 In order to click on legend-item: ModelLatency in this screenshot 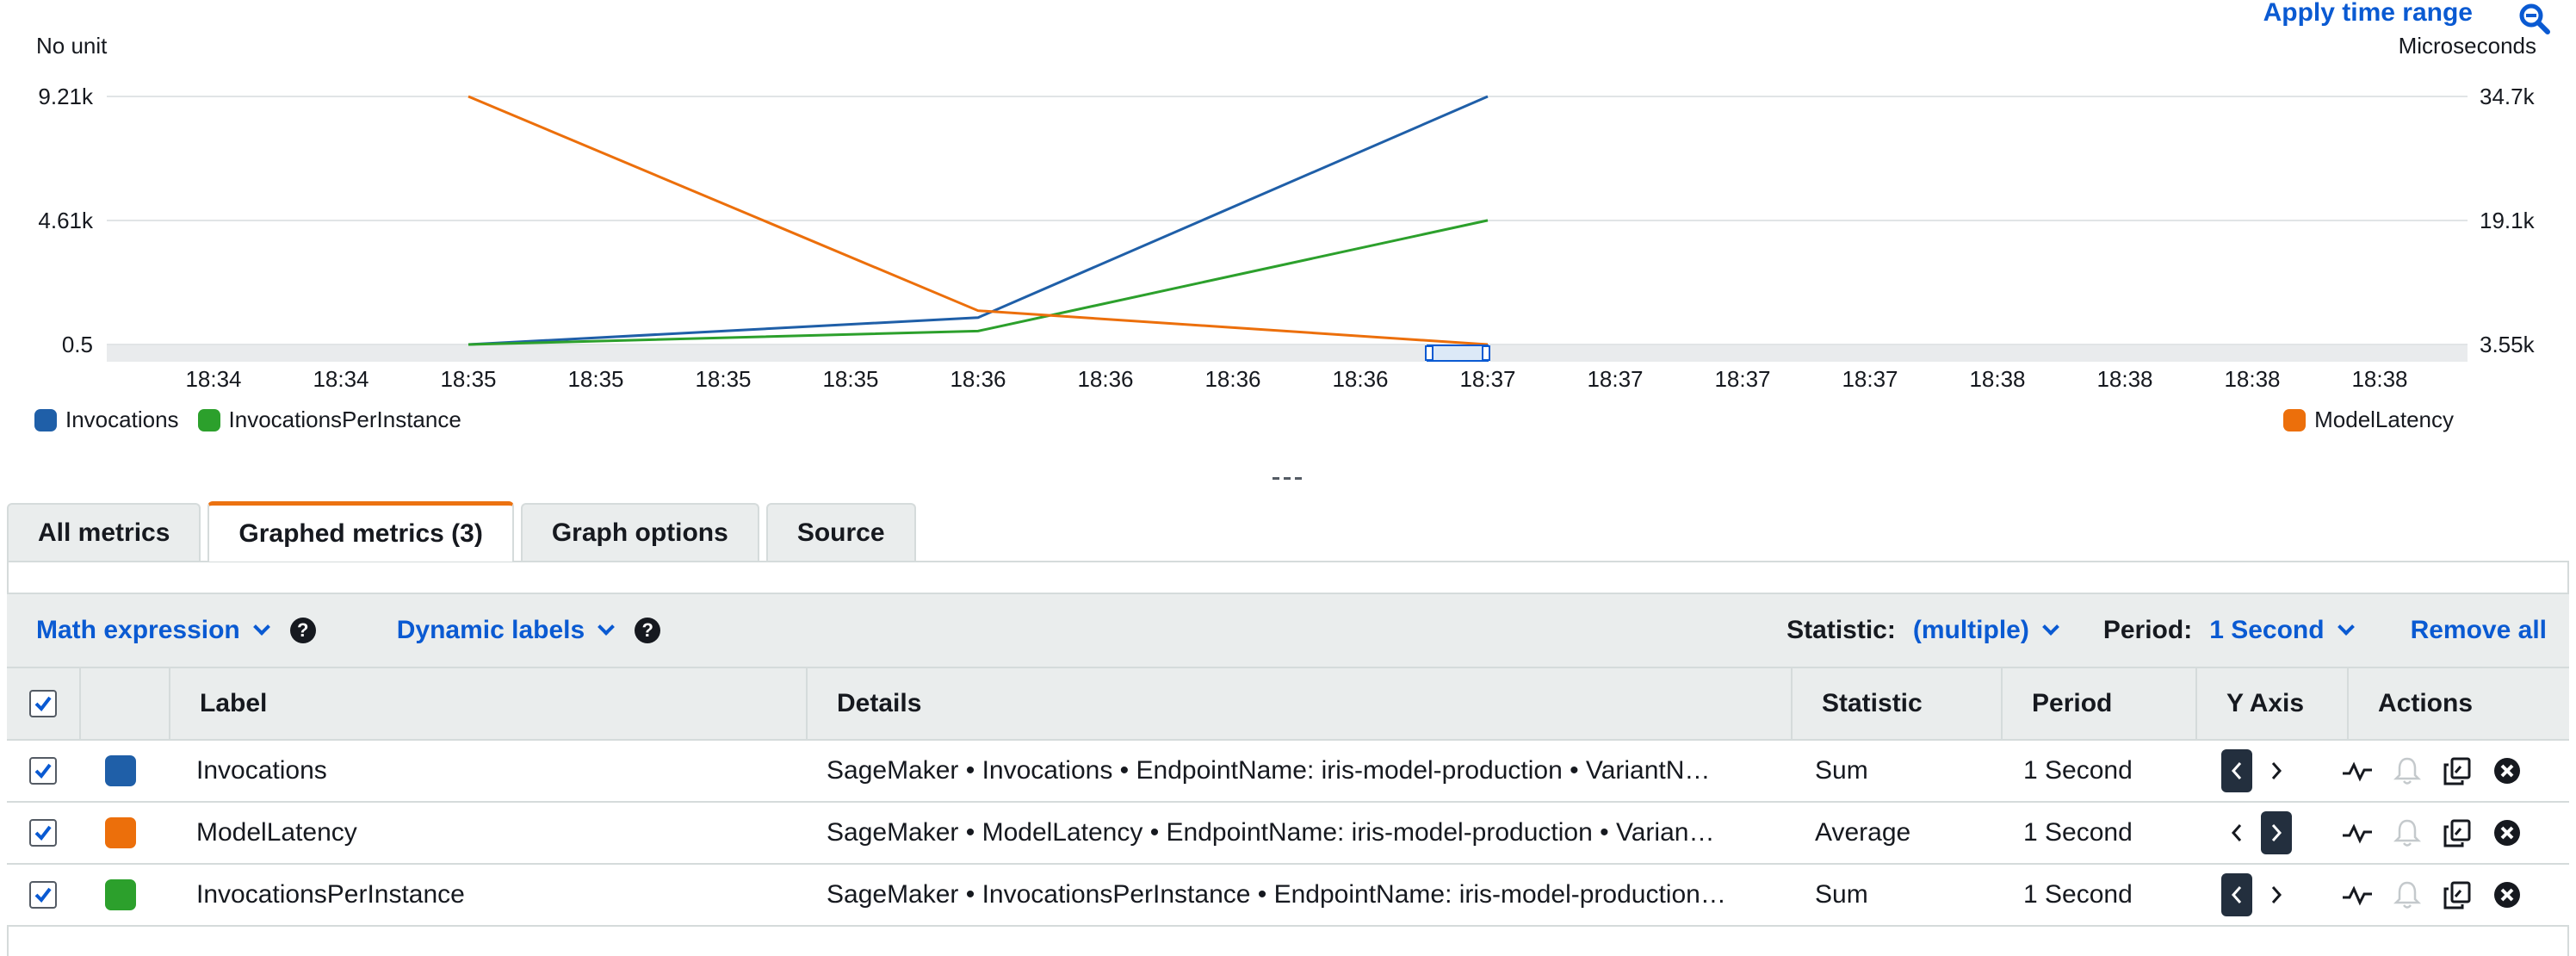, I will do `click(2368, 420)`.